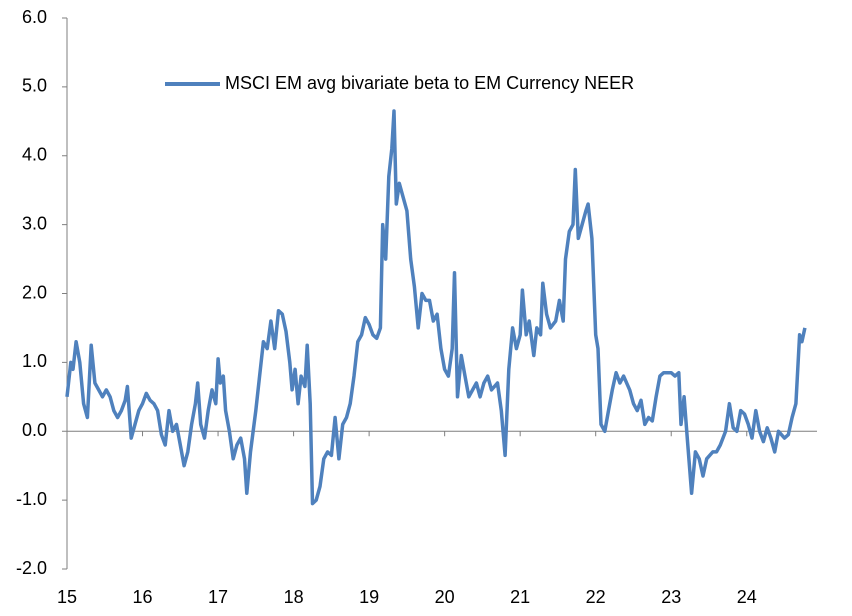 The image size is (852, 616). I want to click on x-tick-label: 20, so click(445, 597).